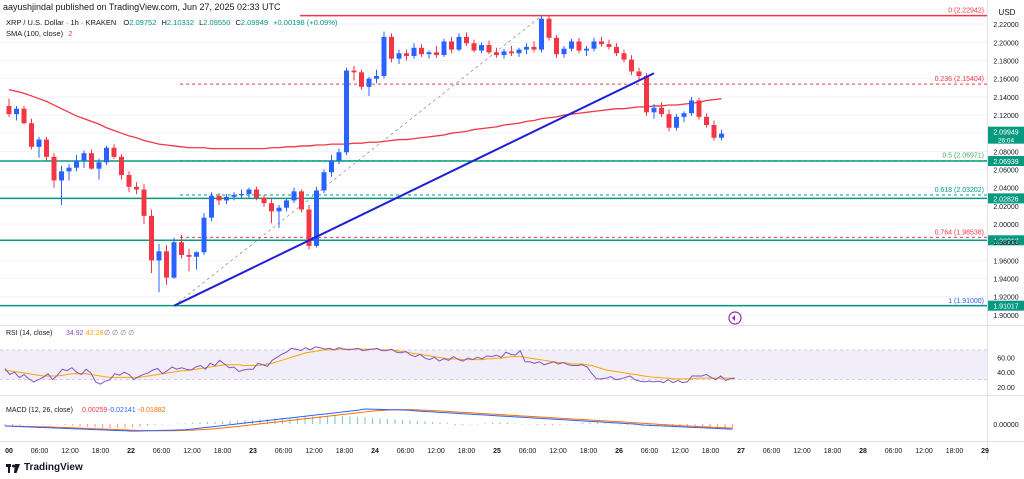  Describe the element at coordinates (238, 22) in the screenshot. I see `close-label: C` at that location.